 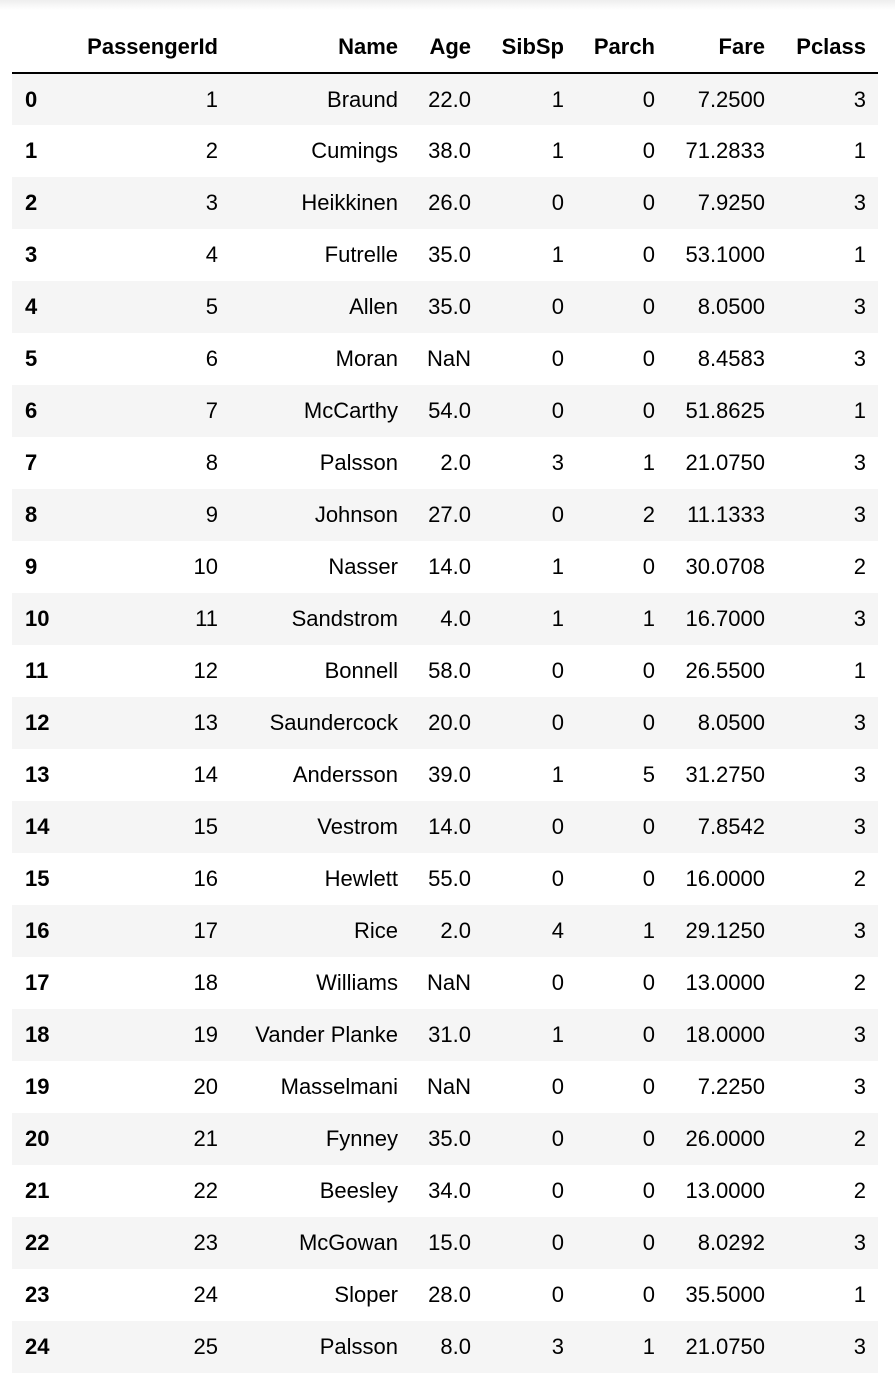 What do you see at coordinates (333, 722) in the screenshot?
I see `cell-name: Saundercock` at bounding box center [333, 722].